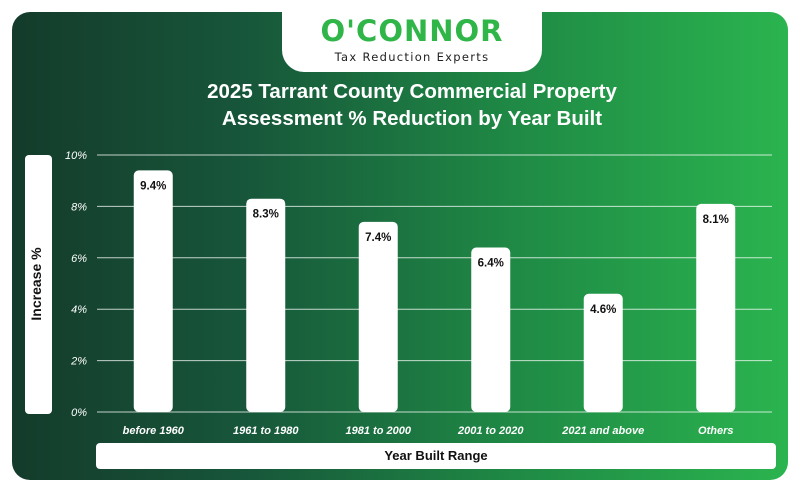  I want to click on y-tick-label: 8%, so click(79, 207).